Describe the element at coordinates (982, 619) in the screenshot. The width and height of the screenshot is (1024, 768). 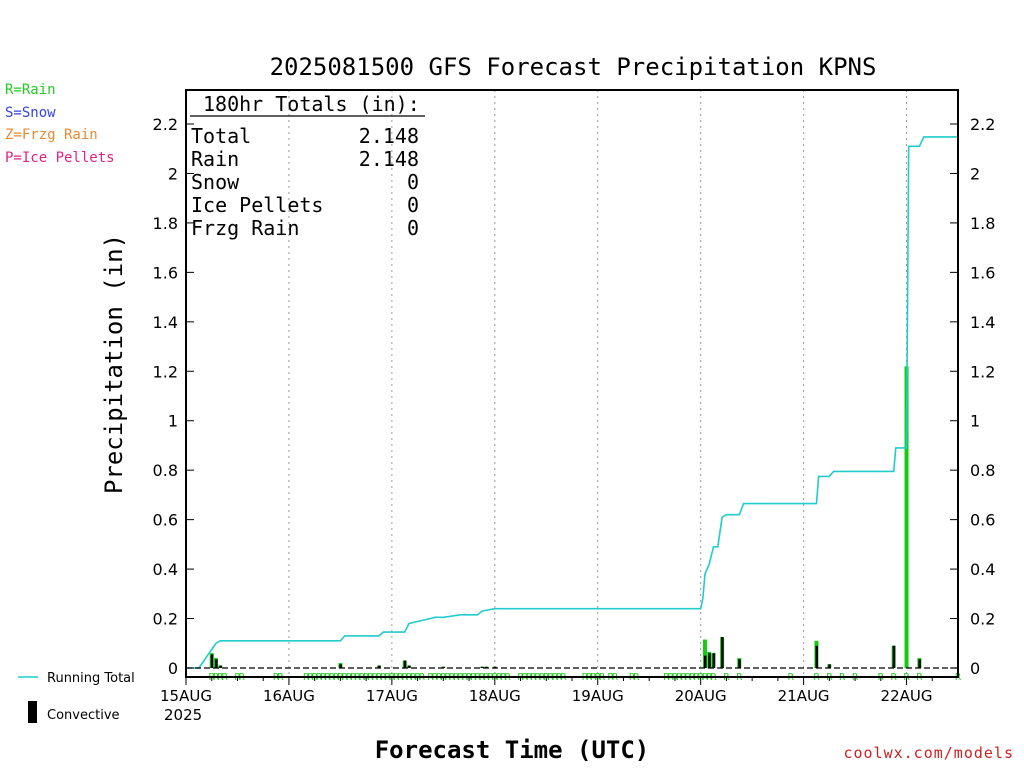
I see `y-tick-label-right: 0.2` at that location.